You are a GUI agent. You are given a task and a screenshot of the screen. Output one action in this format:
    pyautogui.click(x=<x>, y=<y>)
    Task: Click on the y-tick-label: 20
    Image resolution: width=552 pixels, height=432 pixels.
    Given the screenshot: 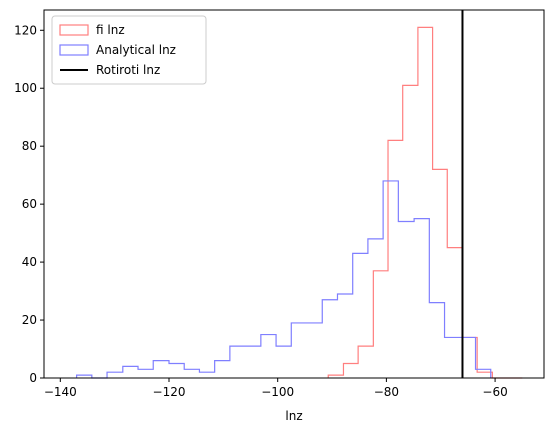 What is the action you would take?
    pyautogui.click(x=29, y=320)
    